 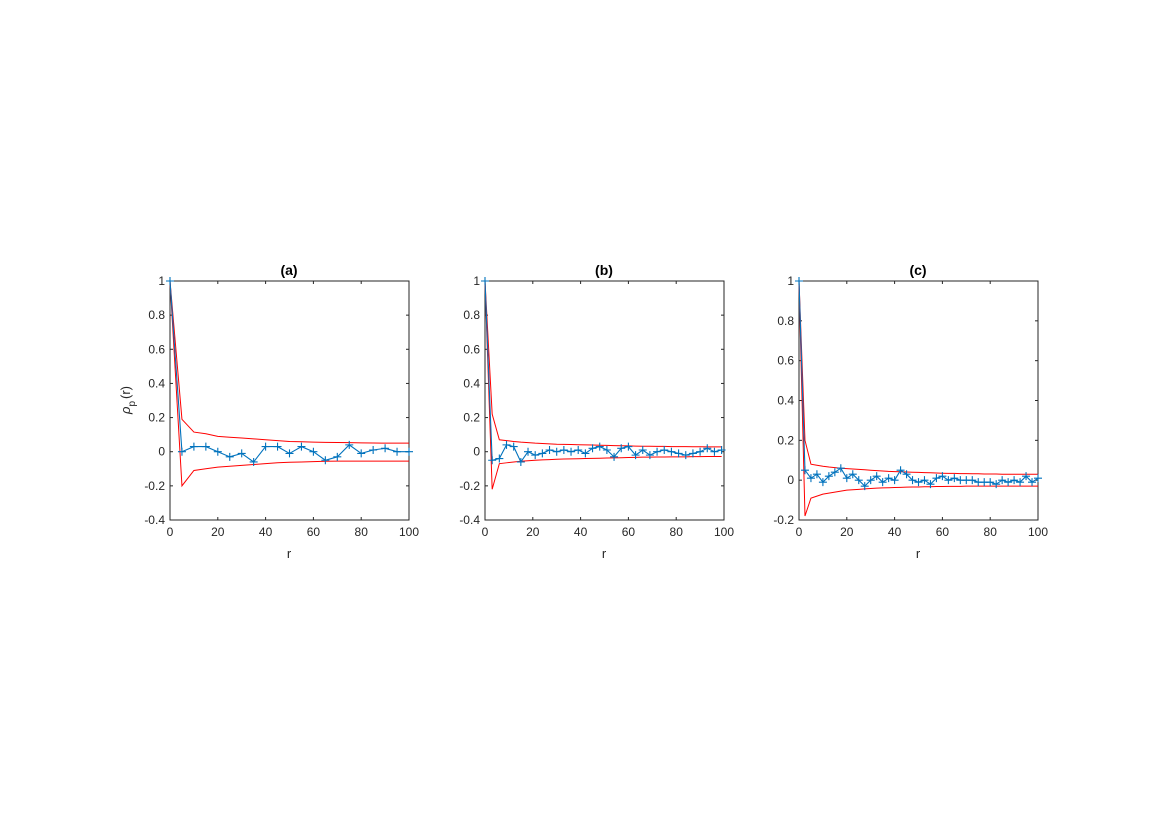 What do you see at coordinates (603, 364) in the screenshot?
I see `panel-b-upper-bound-line` at bounding box center [603, 364].